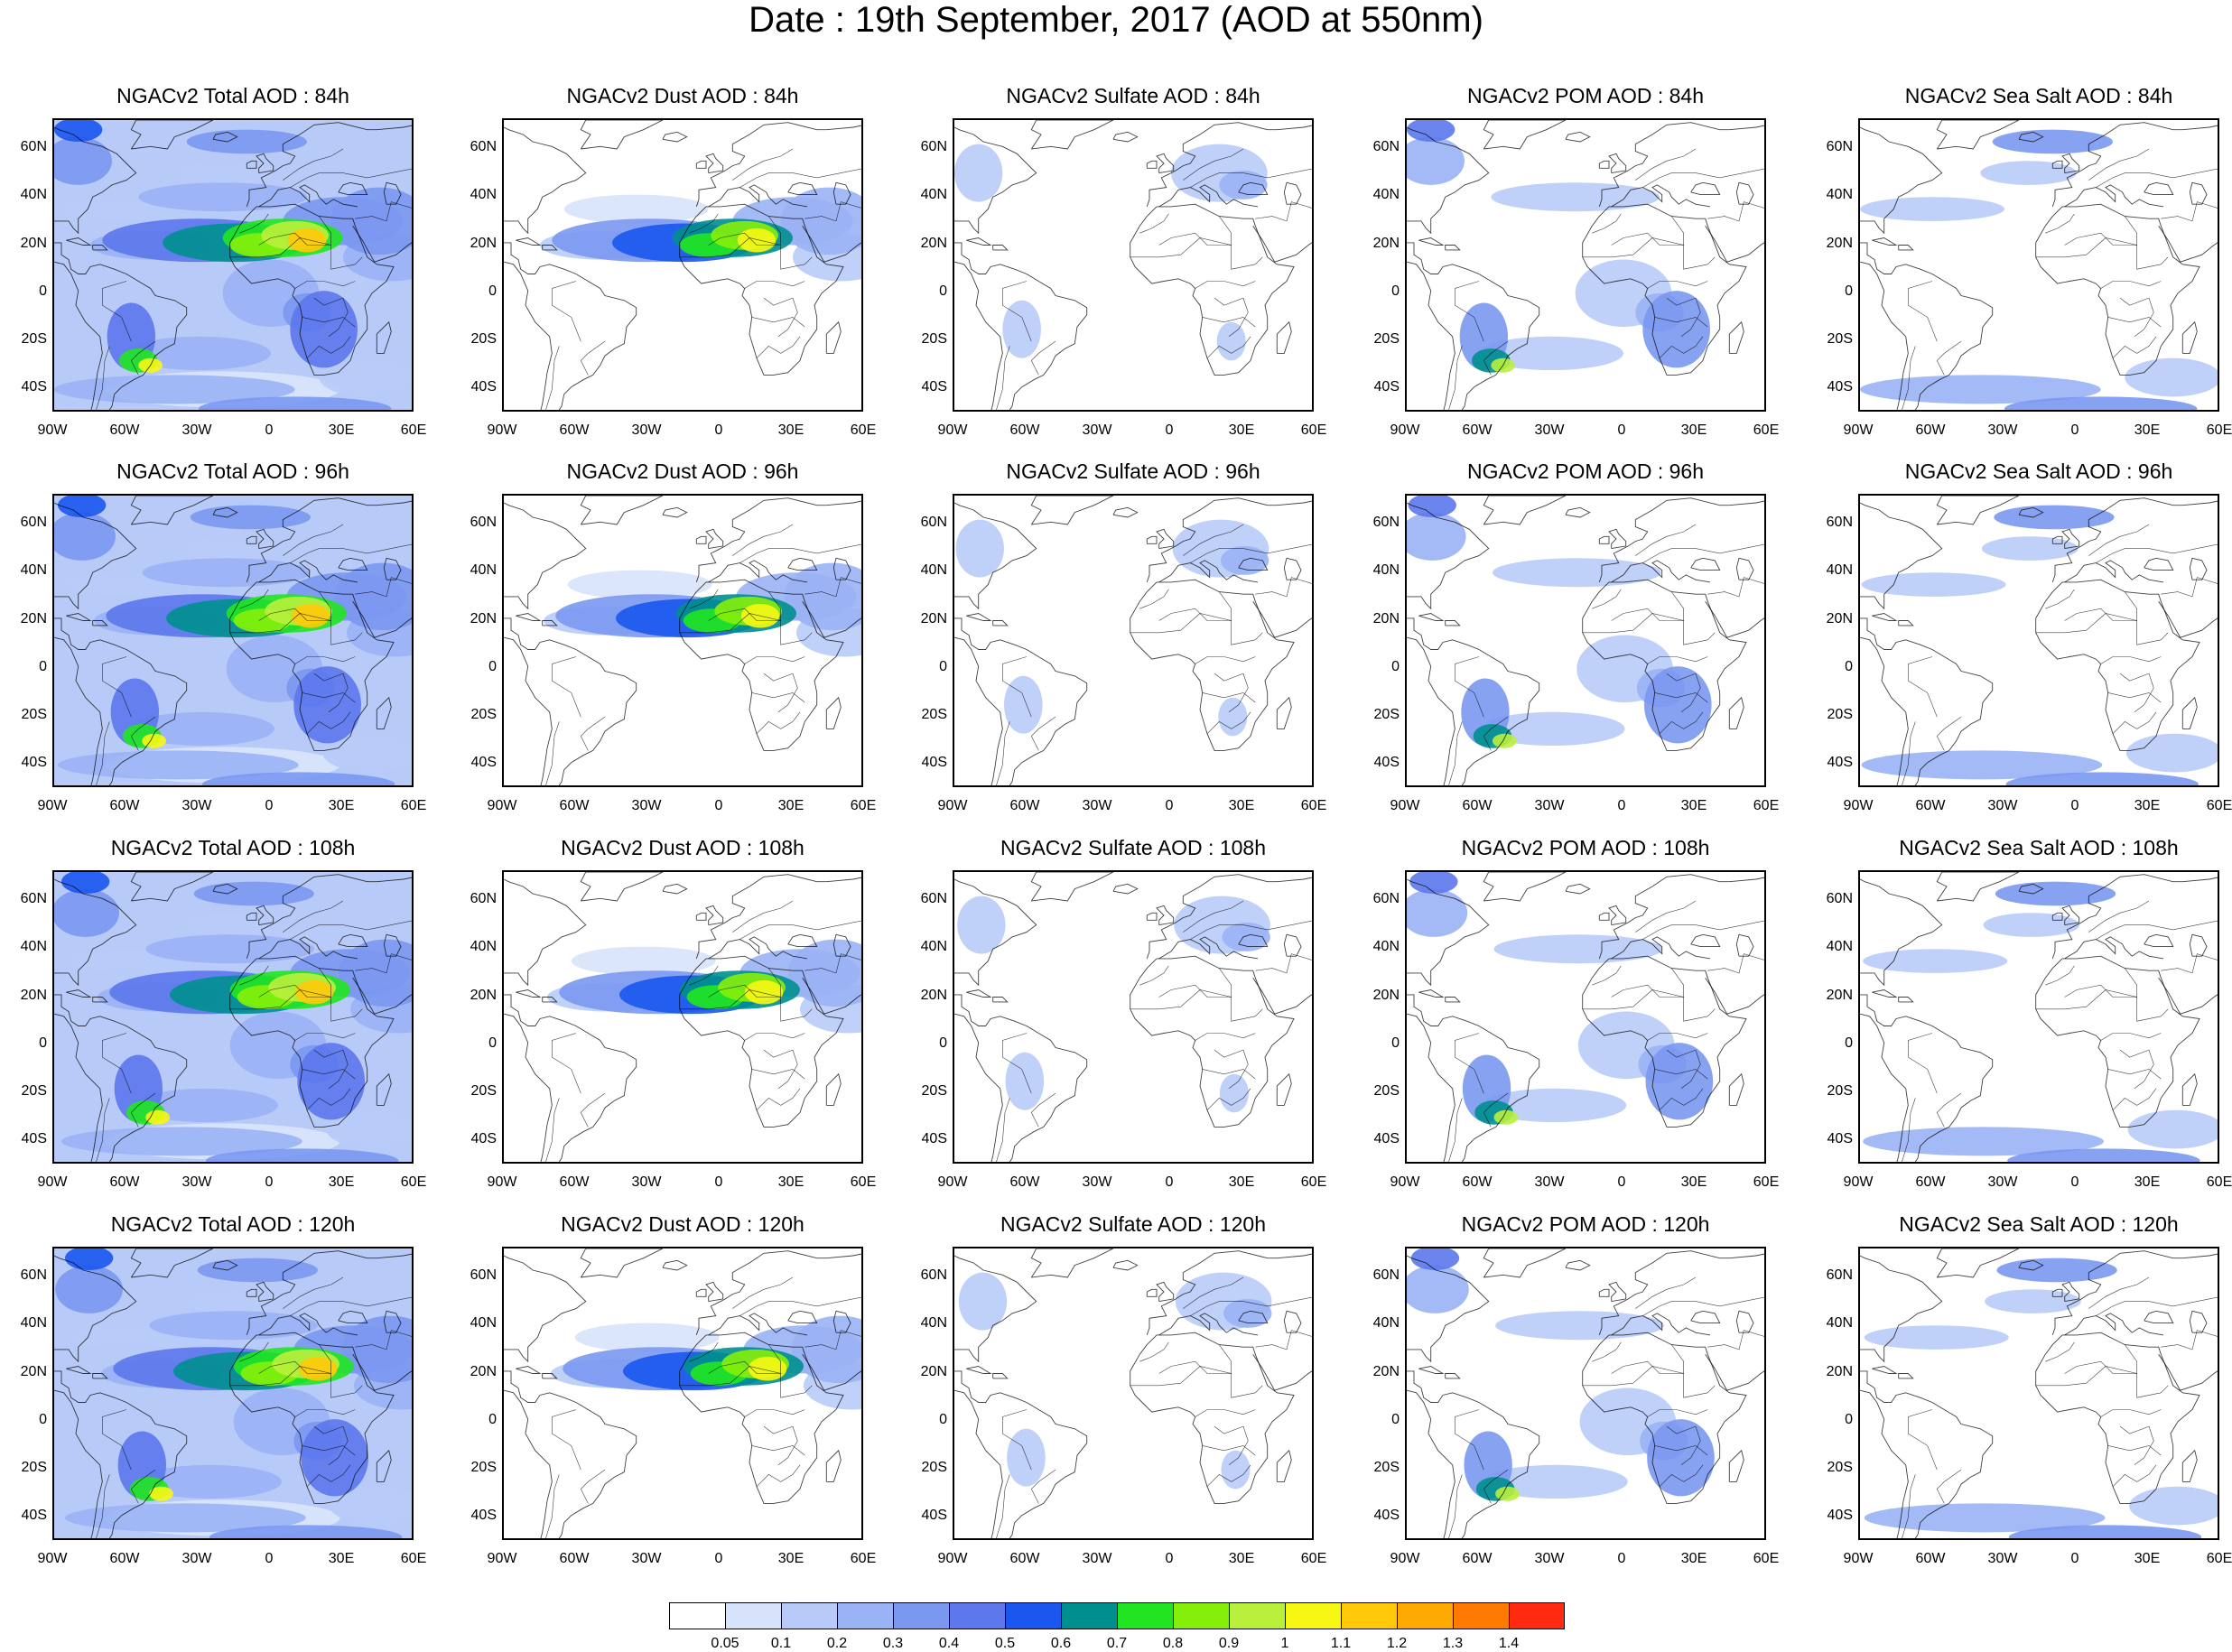  I want to click on lon-tick-label: 60W, so click(1477, 430).